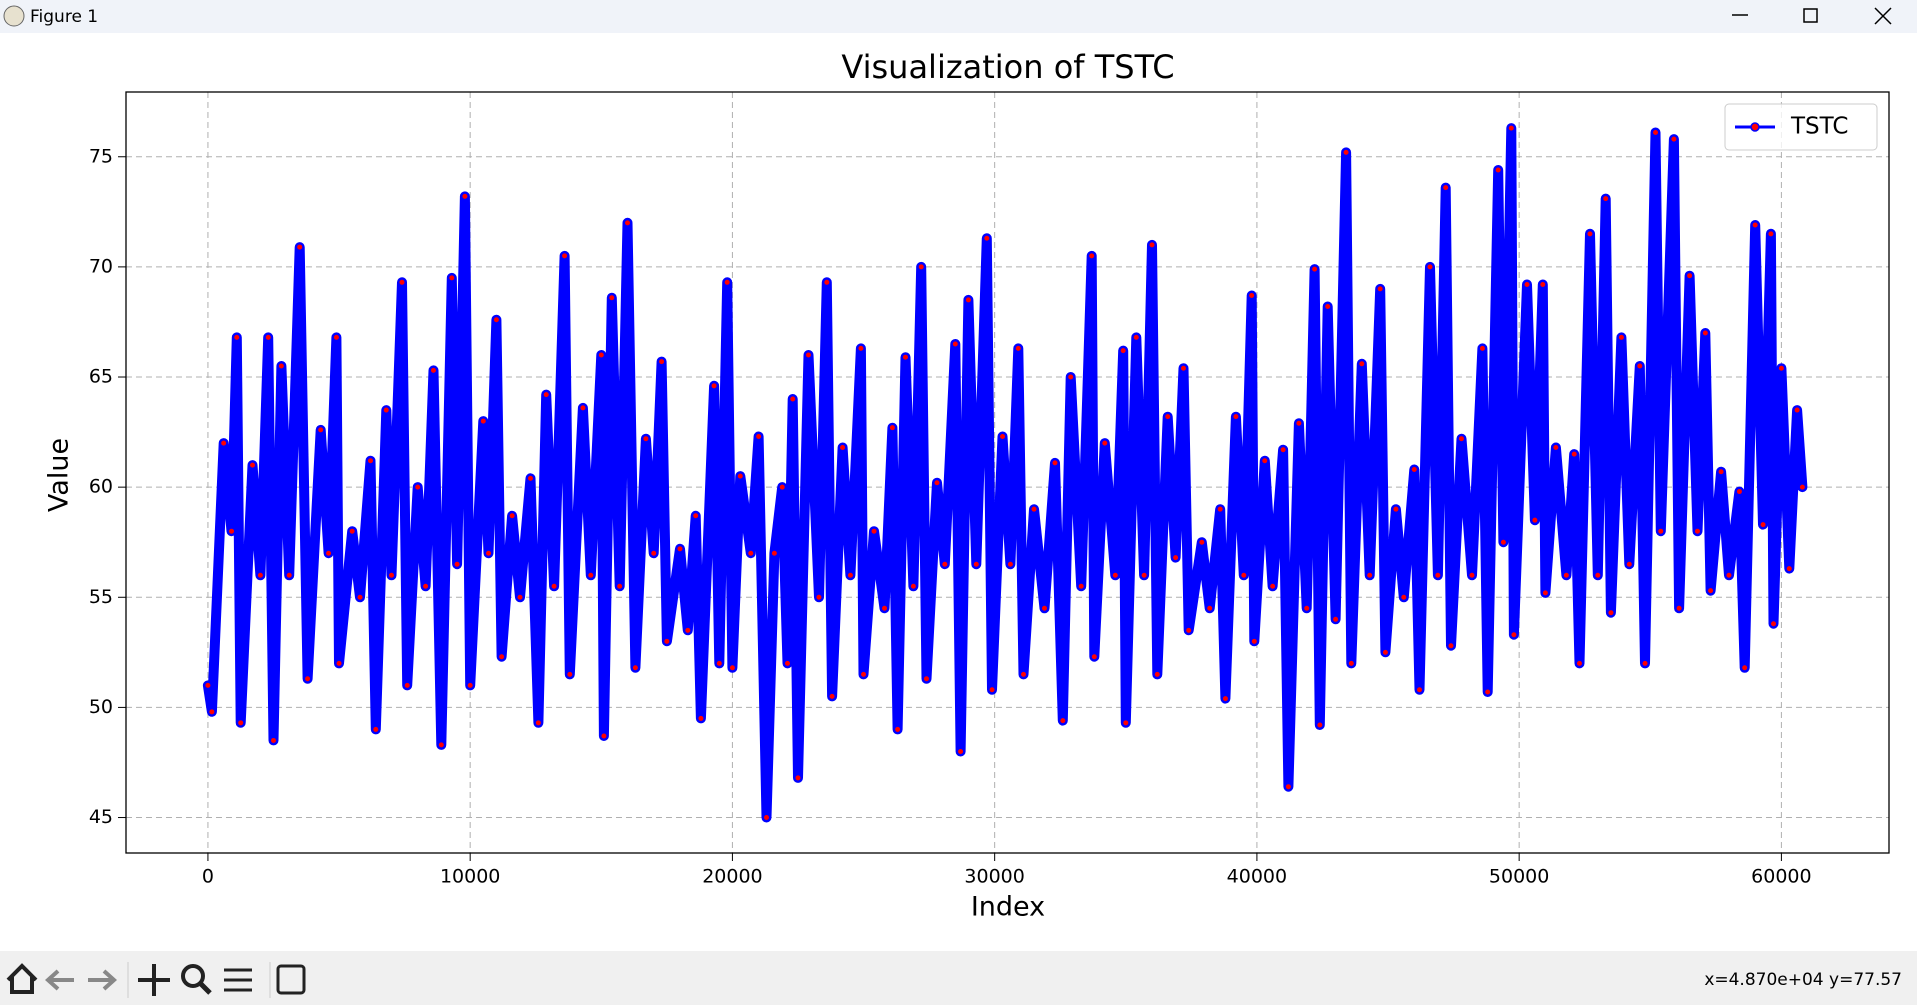 The image size is (1917, 1005). What do you see at coordinates (291, 979) in the screenshot?
I see `save-button` at bounding box center [291, 979].